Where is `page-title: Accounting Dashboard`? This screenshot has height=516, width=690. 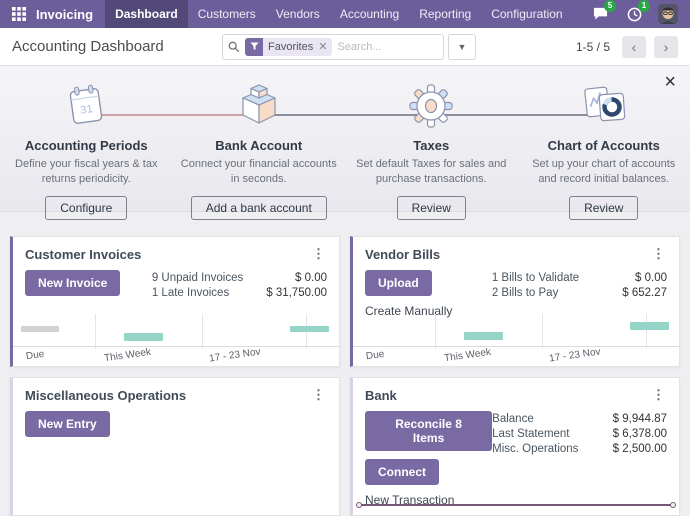
page-title: Accounting Dashboard is located at coordinates (88, 46).